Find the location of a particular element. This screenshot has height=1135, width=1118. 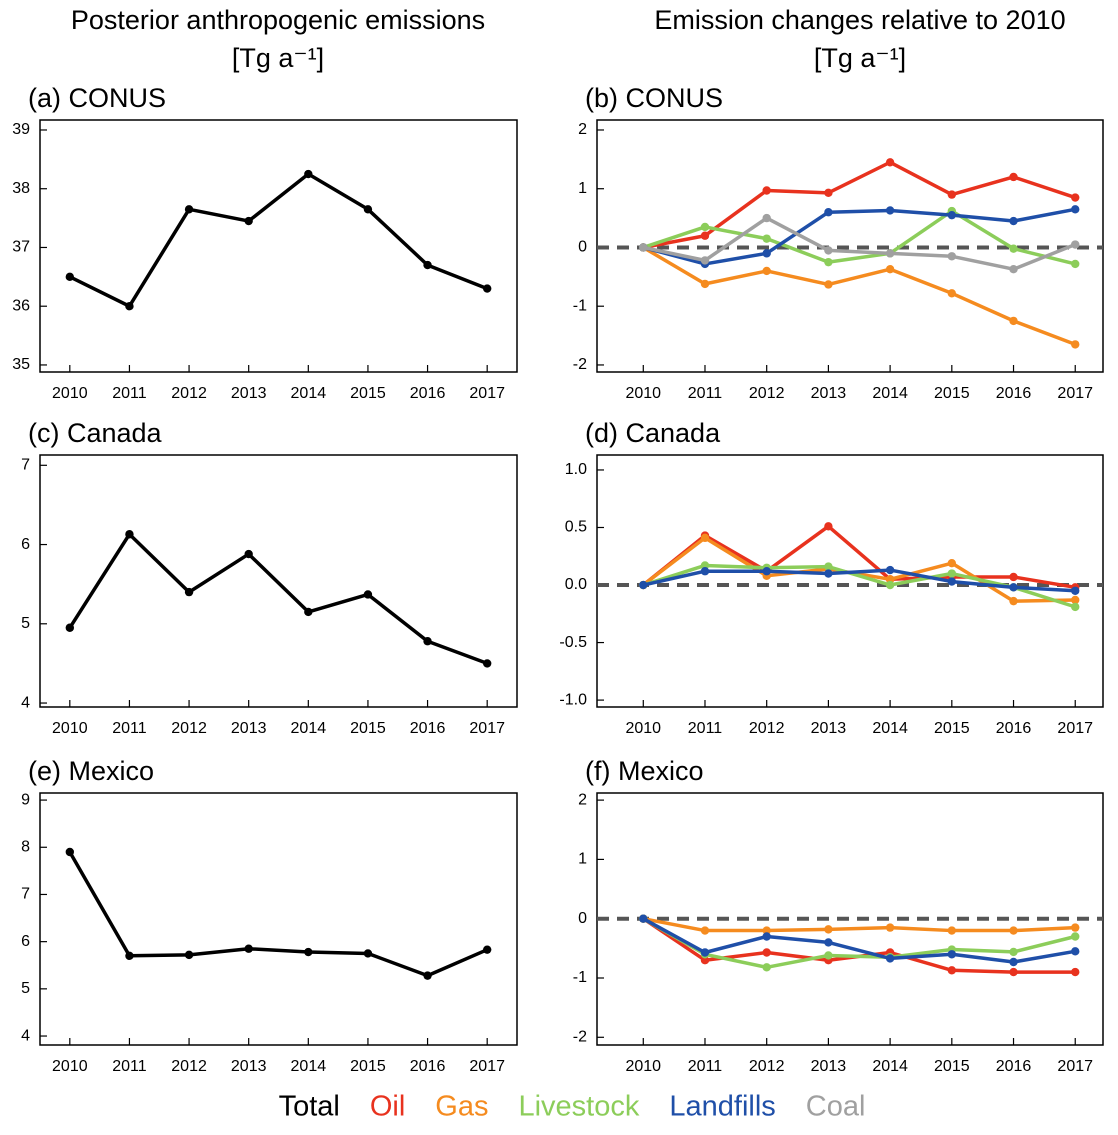

y-tick-label: 39 is located at coordinates (21, 129).